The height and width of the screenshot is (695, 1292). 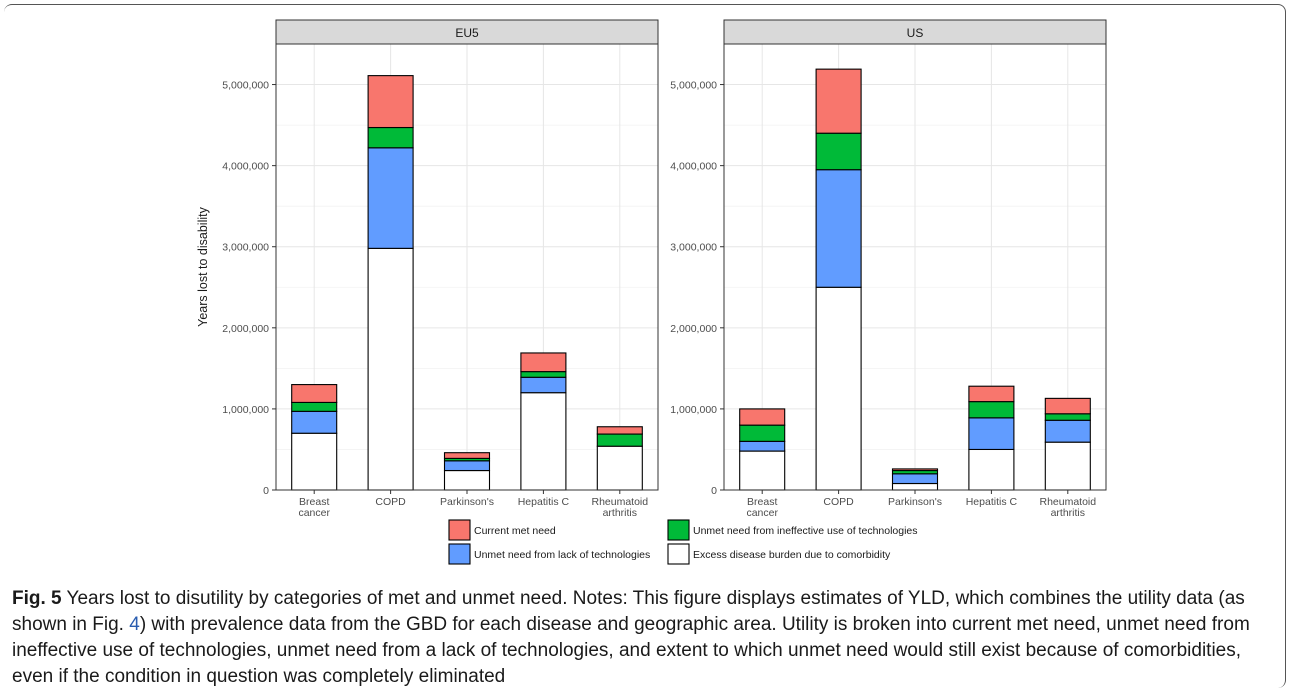 I want to click on panel-title: US, so click(x=915, y=33).